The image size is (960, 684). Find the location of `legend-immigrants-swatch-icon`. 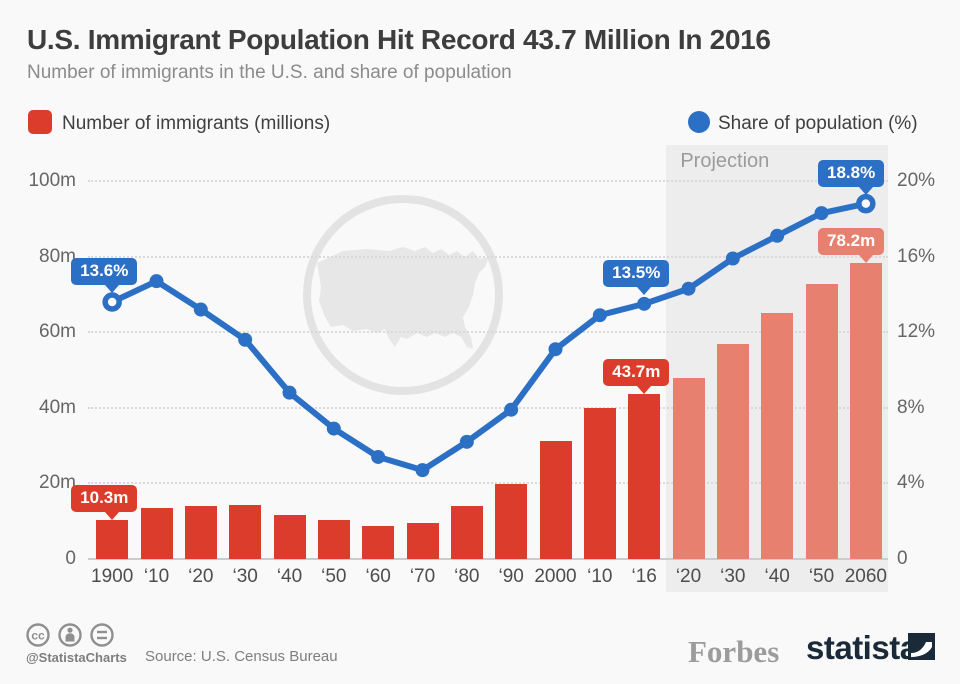

legend-immigrants-swatch-icon is located at coordinates (40, 122).